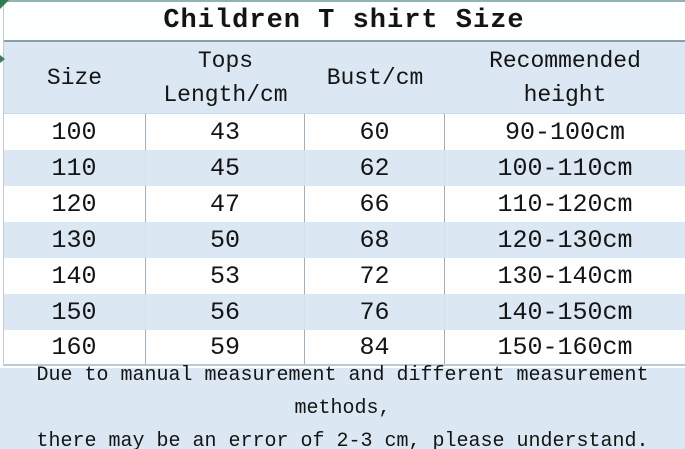  Describe the element at coordinates (74, 204) in the screenshot. I see `table-cell-size: 120` at that location.